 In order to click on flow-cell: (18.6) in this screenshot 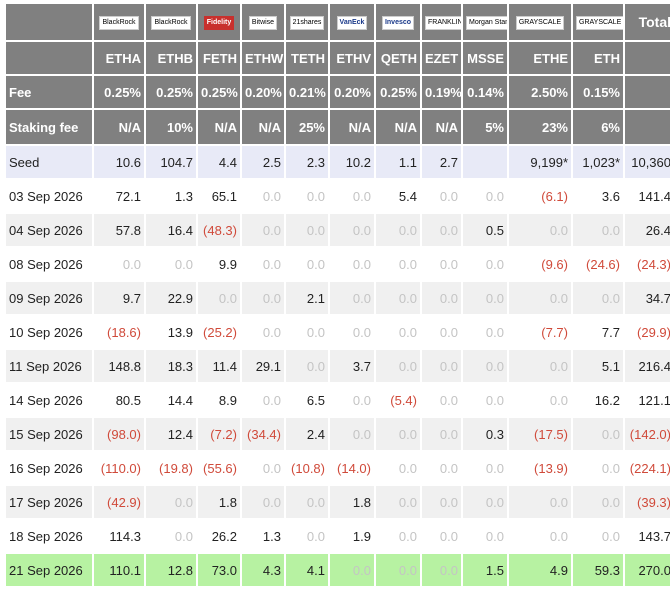, I will do `click(119, 332)`.